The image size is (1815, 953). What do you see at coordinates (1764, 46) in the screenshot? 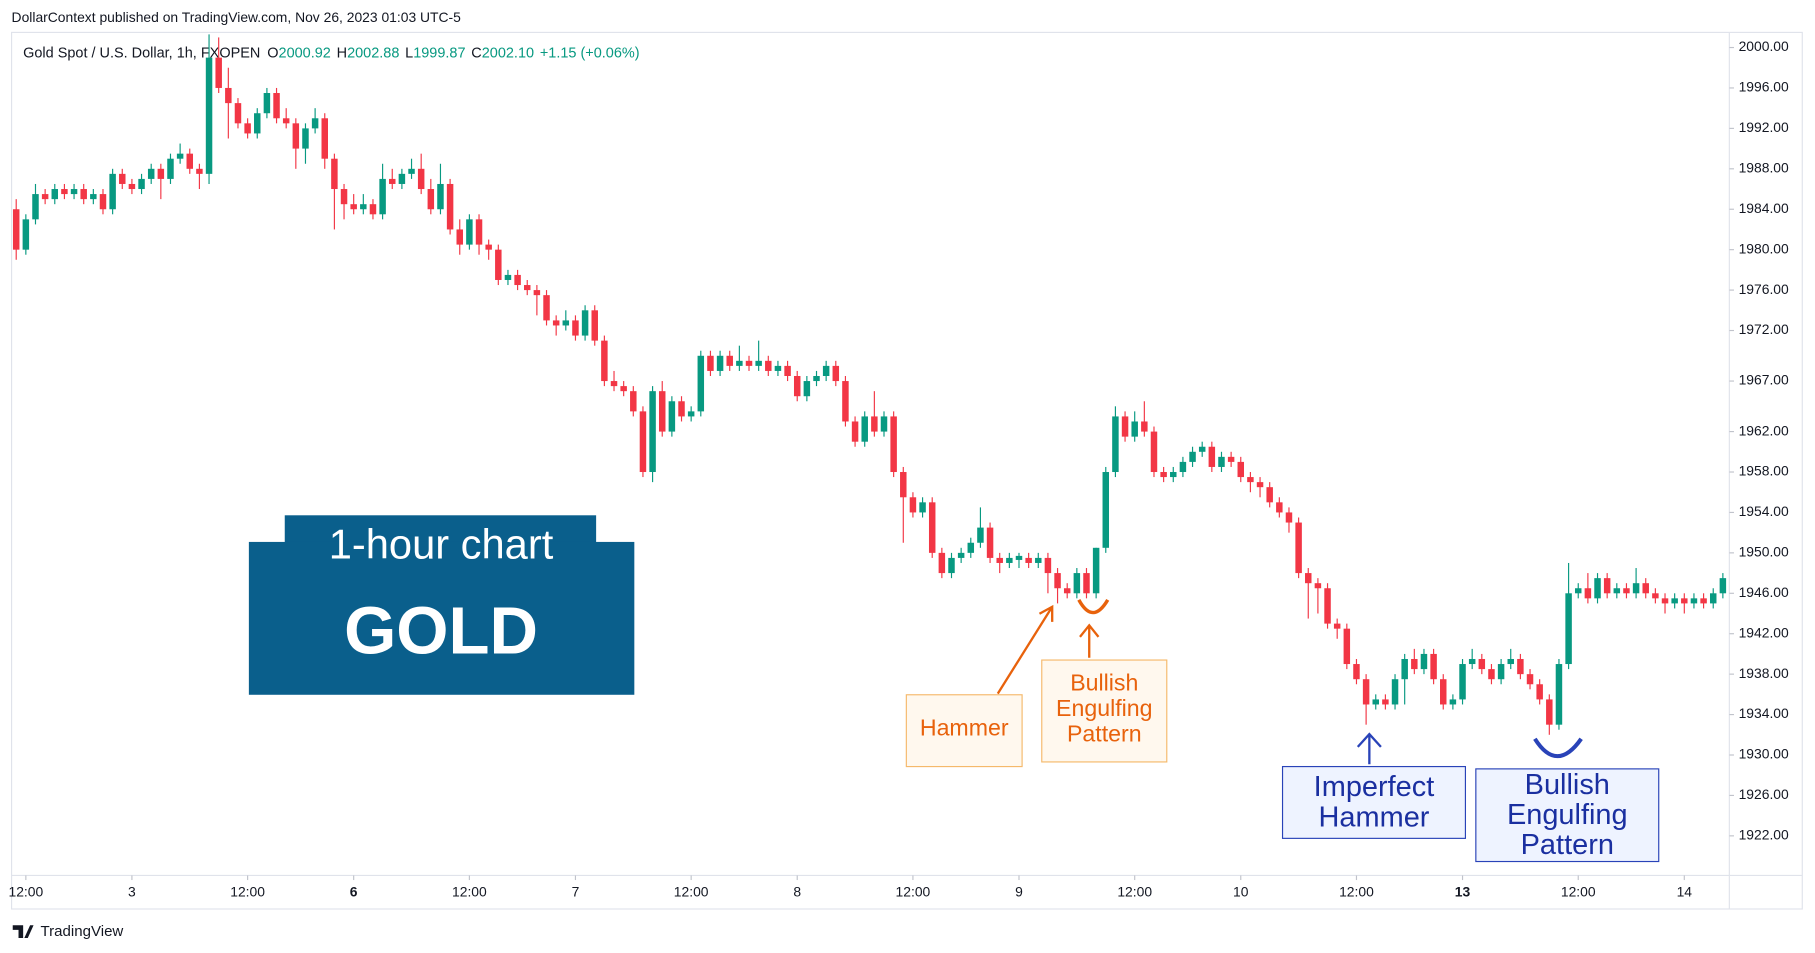
I see `y-tick-label: 2000.00` at bounding box center [1764, 46].